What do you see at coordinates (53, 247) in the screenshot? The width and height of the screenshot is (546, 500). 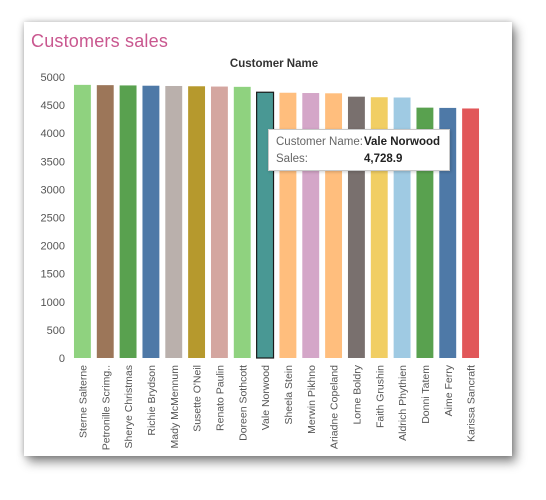 I see `y-tick-label: 2000` at bounding box center [53, 247].